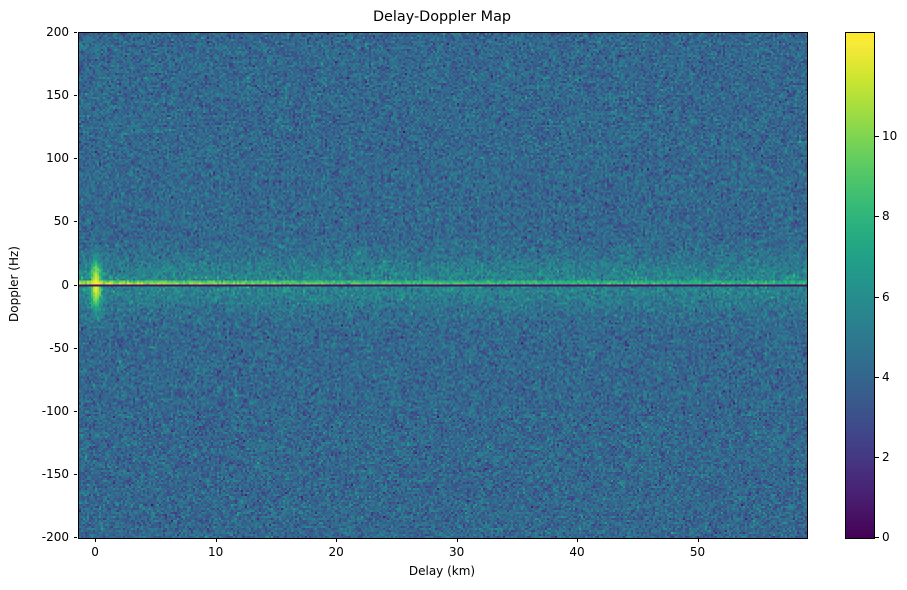  I want to click on colorbar, so click(860, 285).